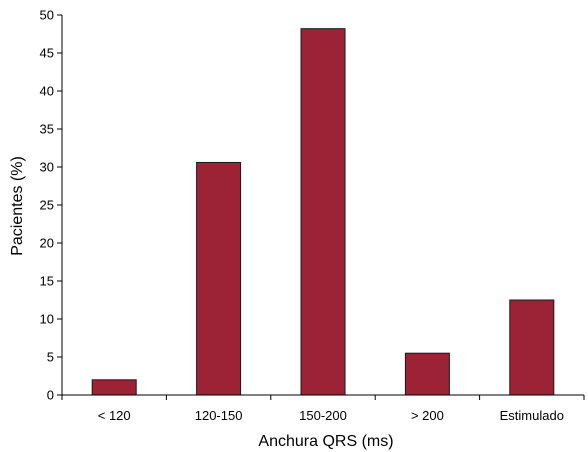 The image size is (588, 452). Describe the element at coordinates (47, 281) in the screenshot. I see `y-tick-label: 15` at that location.